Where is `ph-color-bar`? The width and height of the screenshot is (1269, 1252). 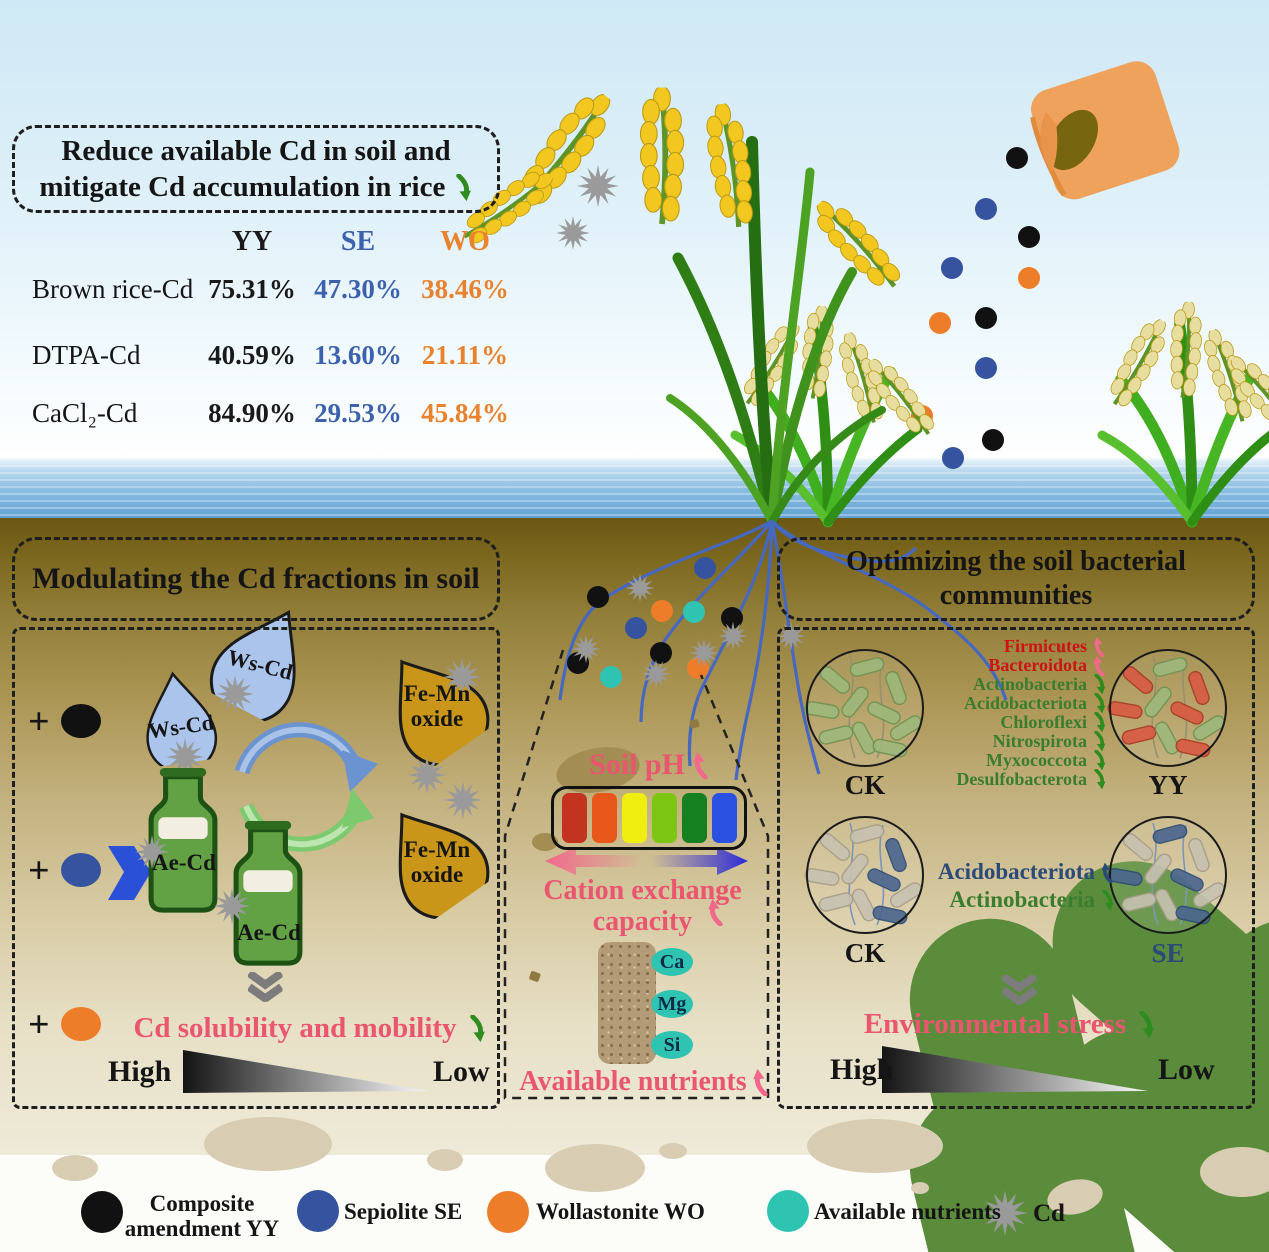 ph-color-bar is located at coordinates (649, 818).